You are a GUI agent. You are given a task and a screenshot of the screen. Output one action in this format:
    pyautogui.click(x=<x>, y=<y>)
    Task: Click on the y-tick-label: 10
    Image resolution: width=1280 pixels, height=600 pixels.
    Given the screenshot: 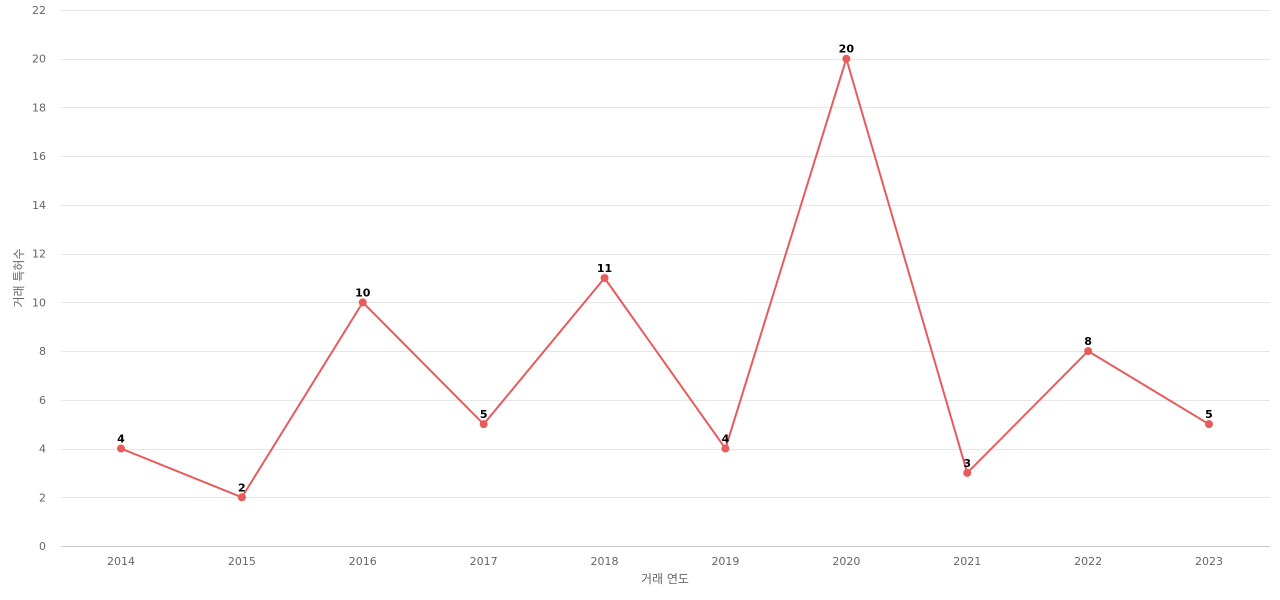 What is the action you would take?
    pyautogui.click(x=39, y=302)
    